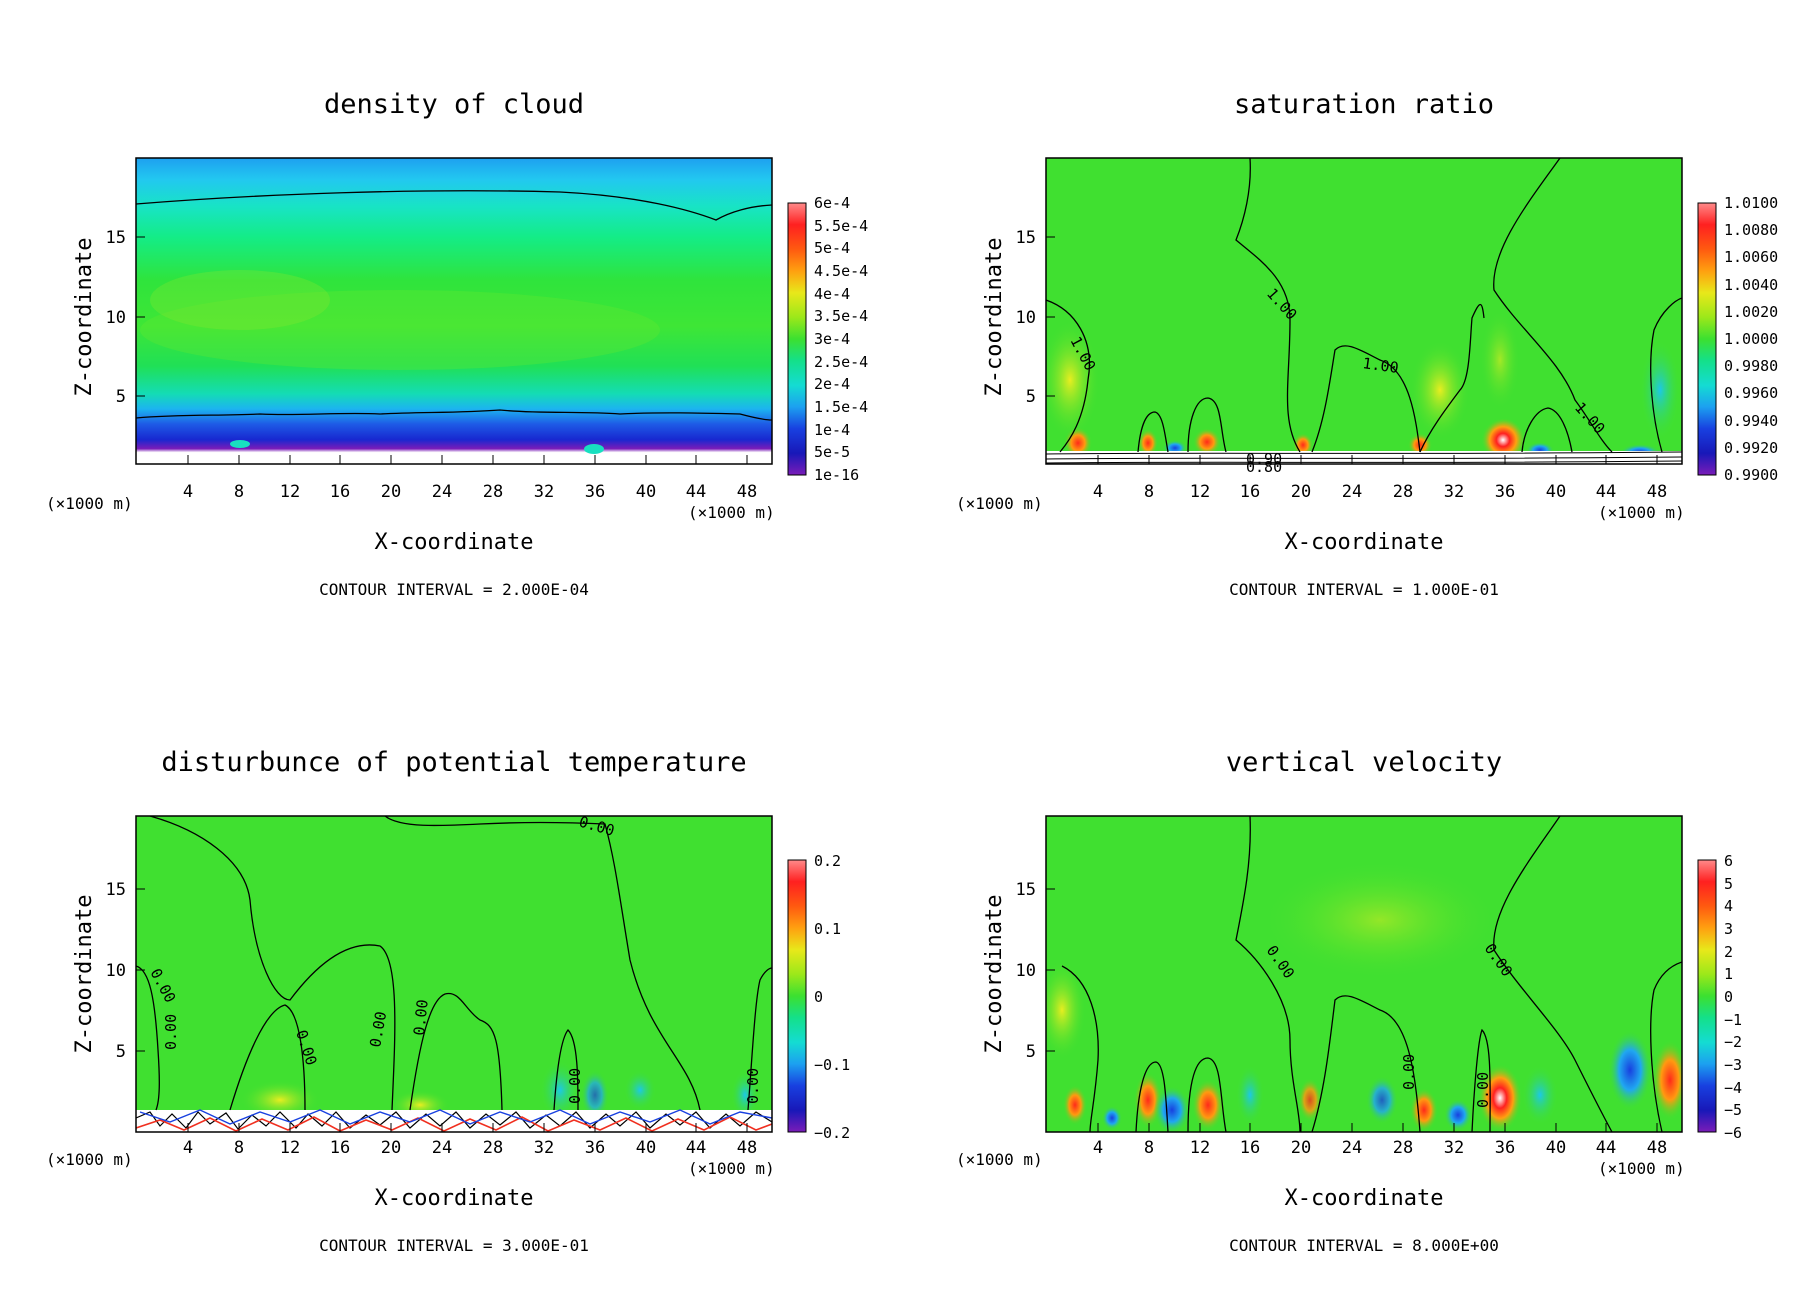  Describe the element at coordinates (1606, 492) in the screenshot. I see `x-tick-label: 44` at that location.